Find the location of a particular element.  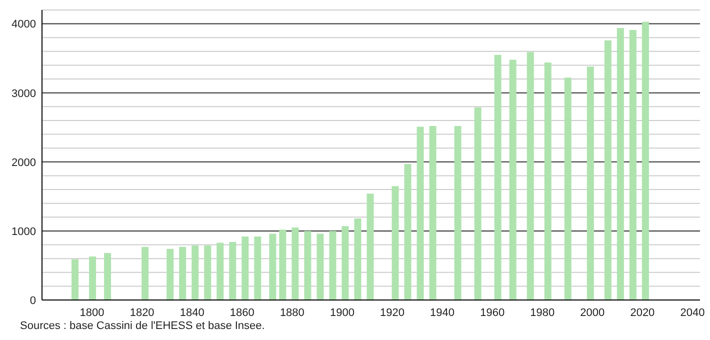

y-tick-label: 0 is located at coordinates (33, 300).